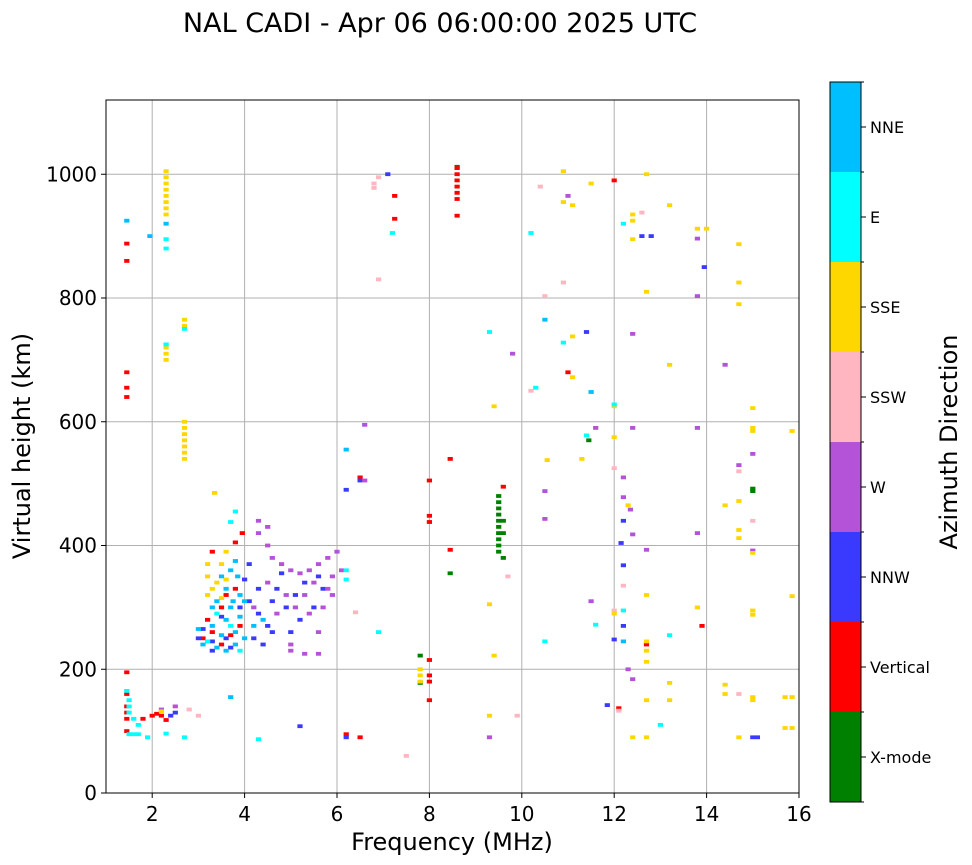 The width and height of the screenshot is (972, 865). What do you see at coordinates (845, 667) in the screenshot?
I see `colorbar-segment-vertical` at bounding box center [845, 667].